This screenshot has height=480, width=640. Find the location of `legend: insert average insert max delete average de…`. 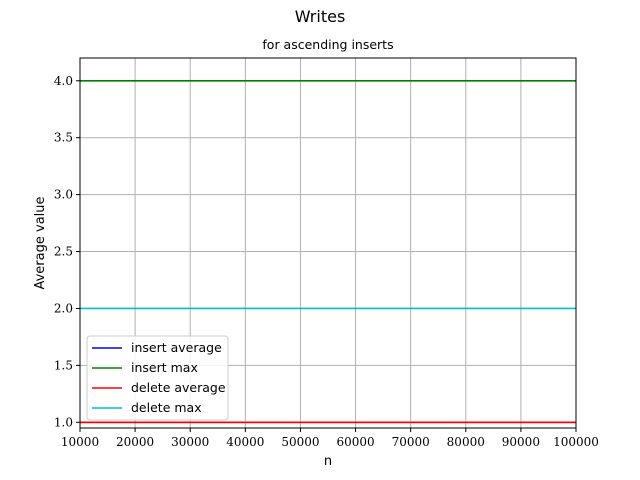

legend: insert average insert max delete average de… is located at coordinates (157, 378).